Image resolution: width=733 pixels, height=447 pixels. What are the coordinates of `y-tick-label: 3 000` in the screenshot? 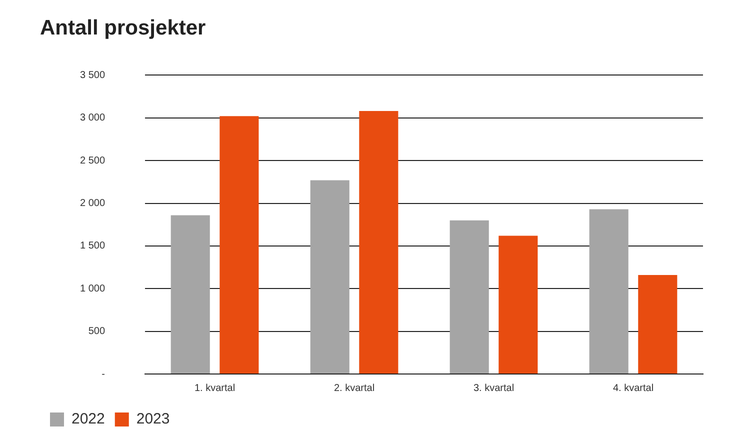 It's located at (93, 118).